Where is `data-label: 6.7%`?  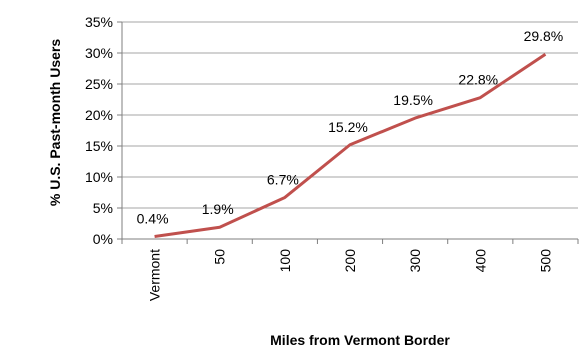
data-label: 6.7% is located at coordinates (283, 179).